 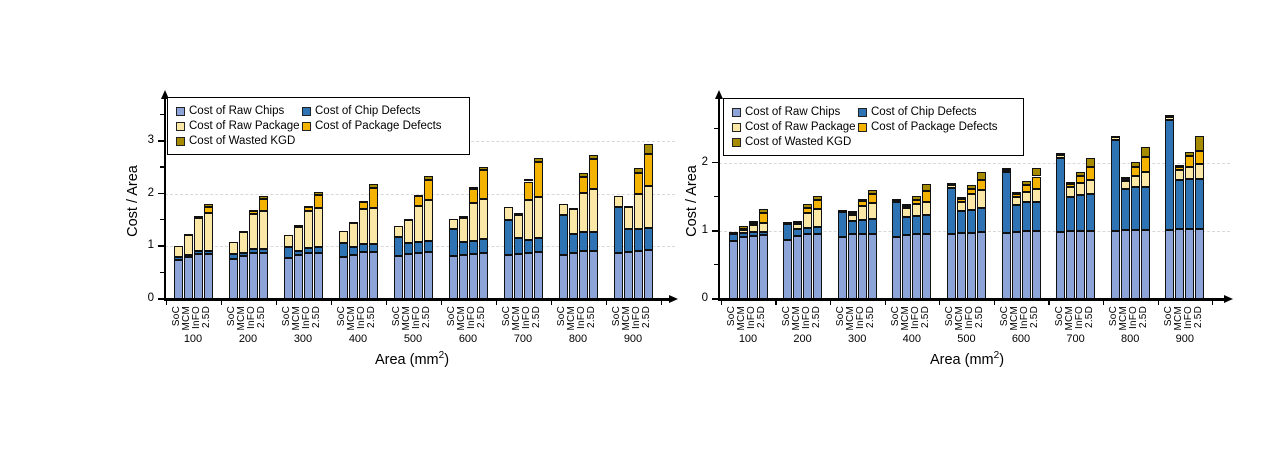 What do you see at coordinates (358, 339) in the screenshot?
I see `group-label-400: 400` at bounding box center [358, 339].